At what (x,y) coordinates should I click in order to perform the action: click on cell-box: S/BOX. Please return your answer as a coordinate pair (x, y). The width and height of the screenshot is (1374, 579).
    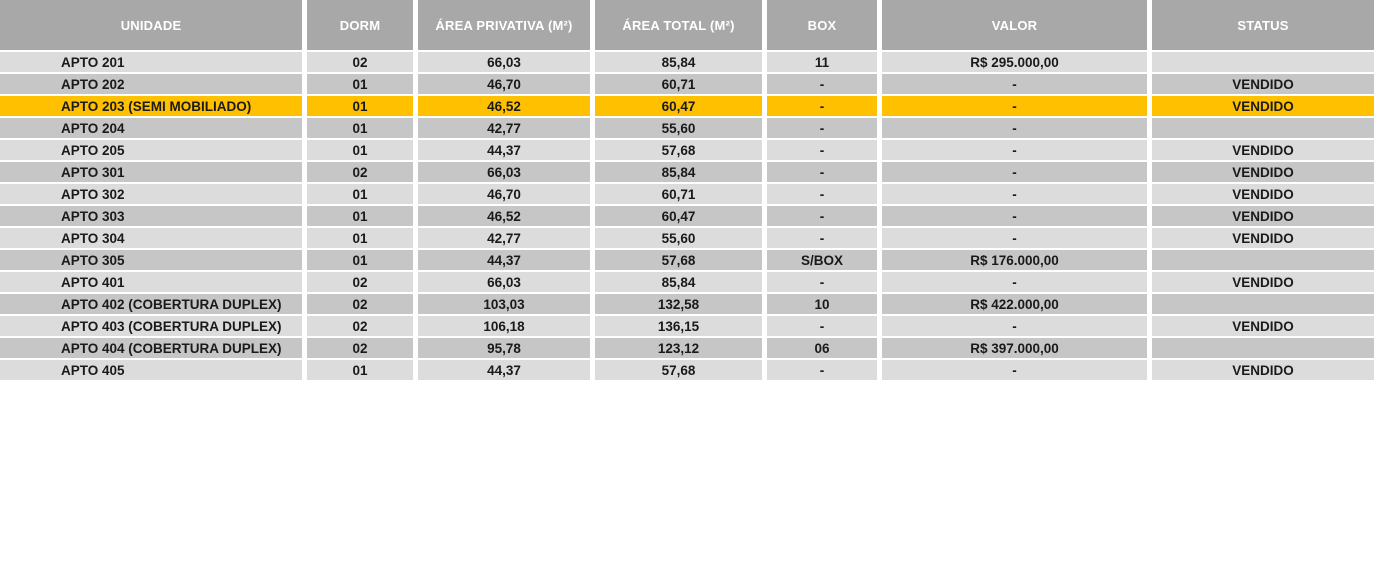
    Looking at the image, I should click on (822, 260).